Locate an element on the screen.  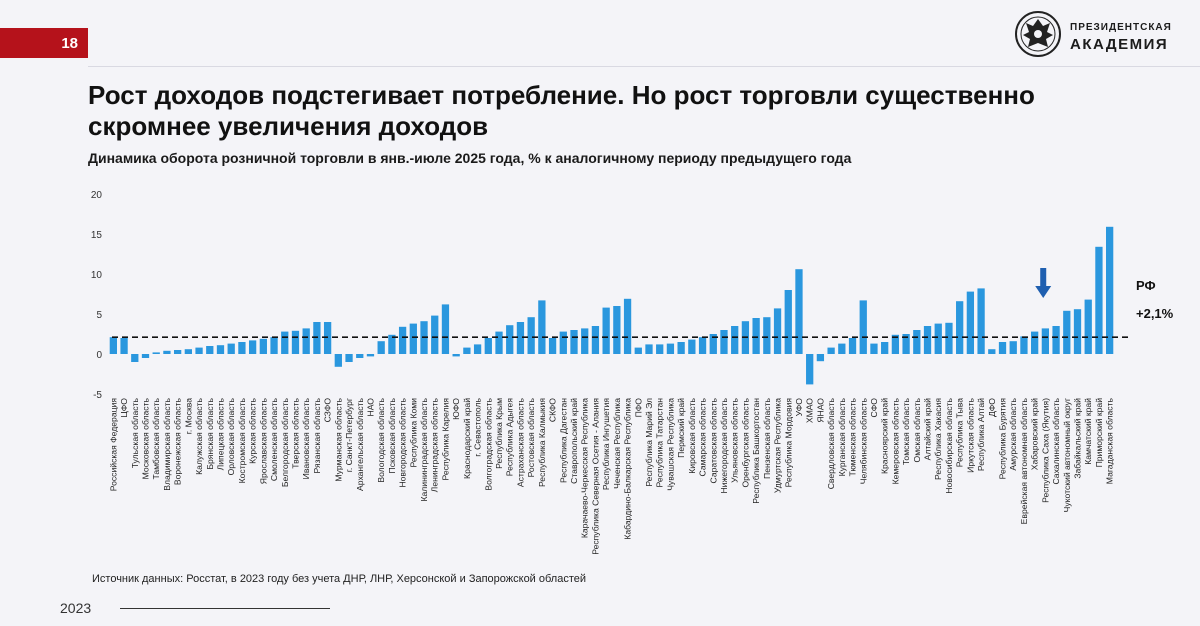
x-tick-label: Республика Северная Осетия - Алания is located at coordinates (595, 476).